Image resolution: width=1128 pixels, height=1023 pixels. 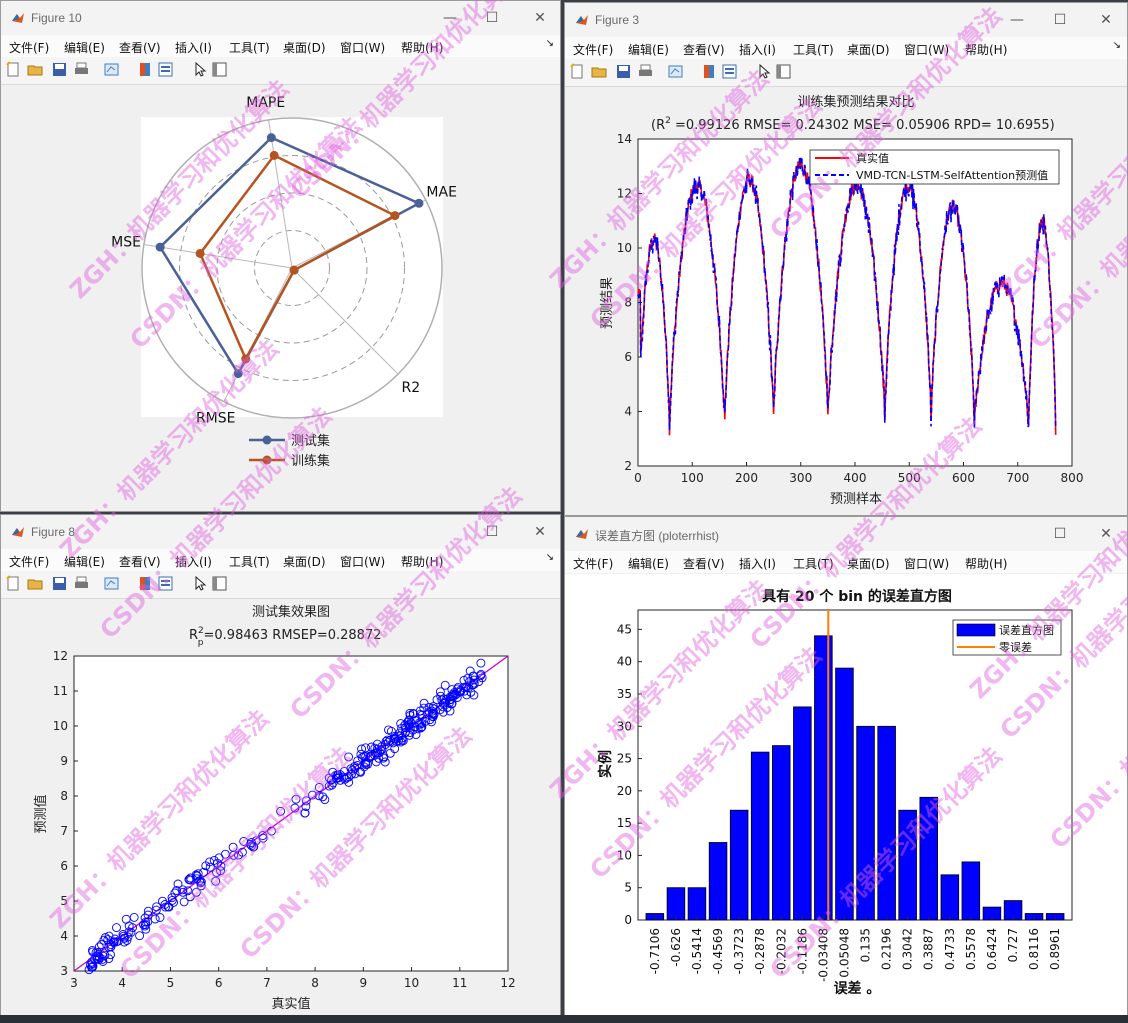 I want to click on title-bar: 误差直方图 (ploterrhist) ☐ ✕, so click(x=846, y=534).